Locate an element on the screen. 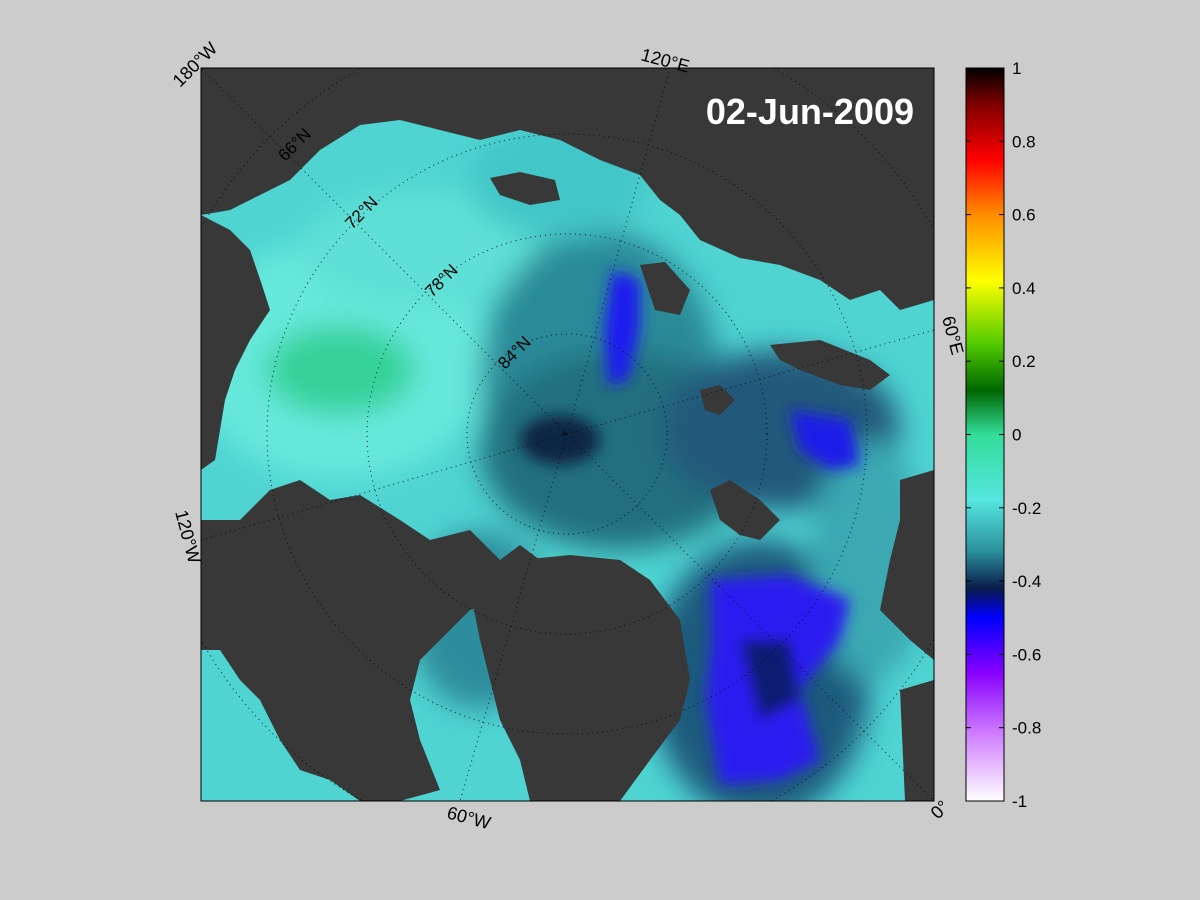 This screenshot has height=900, width=1200. colorbar: 1 0.8 0.6 0.4 0.2 0 -0.2 -0.4 -0.6 -0.8 -1 is located at coordinates (1003, 435).